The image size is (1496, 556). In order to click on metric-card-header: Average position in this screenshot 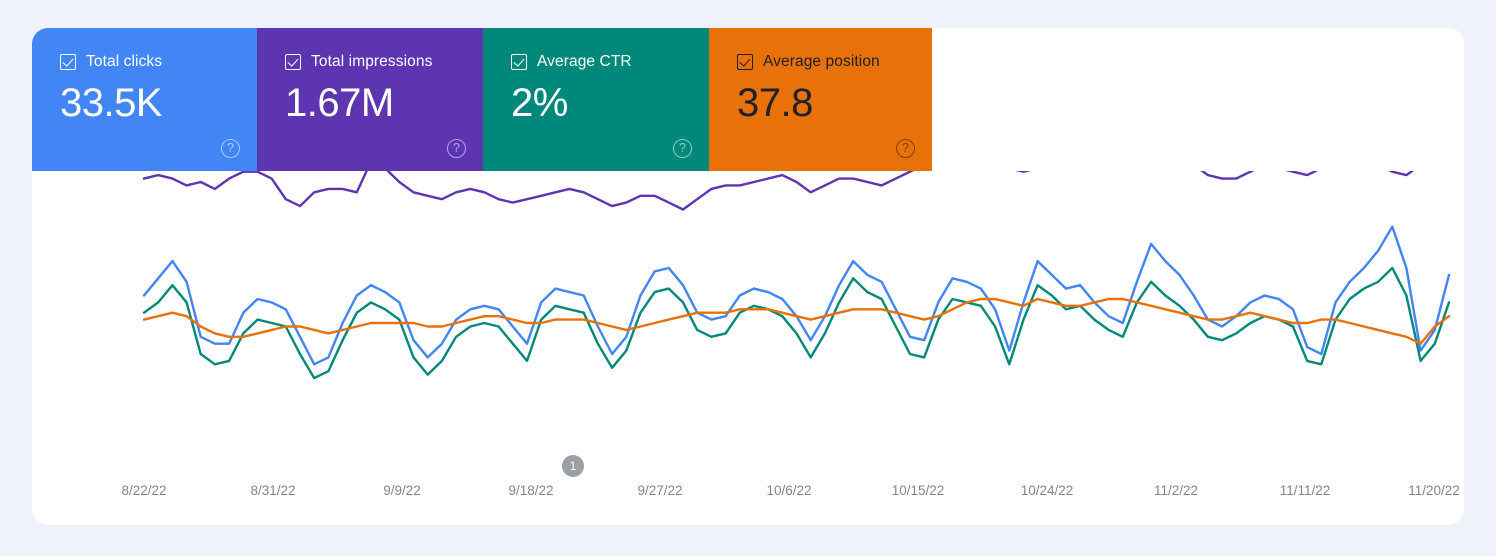, I will do `click(834, 62)`.